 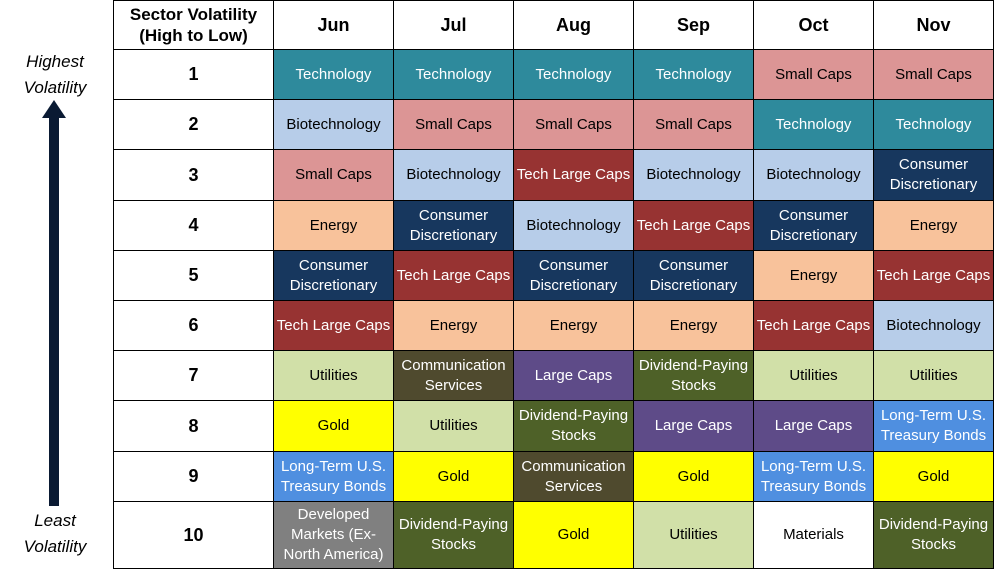 I want to click on rank-cell: 7, so click(x=193, y=375).